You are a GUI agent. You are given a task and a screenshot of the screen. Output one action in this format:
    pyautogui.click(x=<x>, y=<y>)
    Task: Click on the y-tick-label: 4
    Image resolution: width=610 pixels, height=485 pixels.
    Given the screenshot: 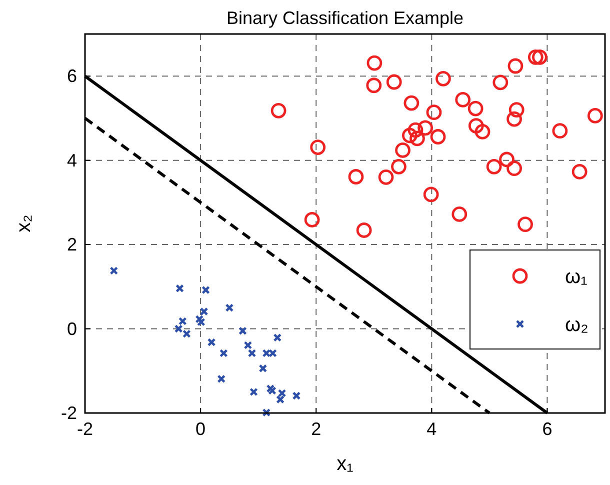 What is the action you would take?
    pyautogui.click(x=71, y=160)
    